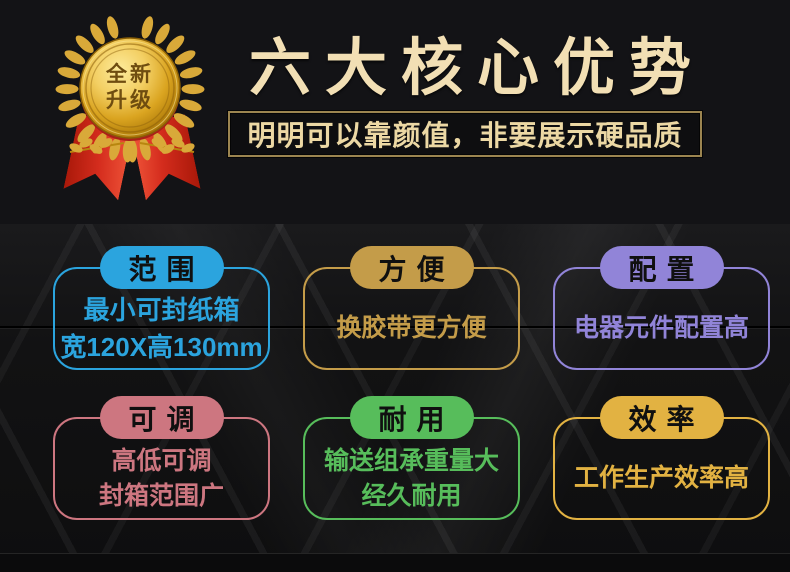  I want to click on background-seam-line, so click(395, 327).